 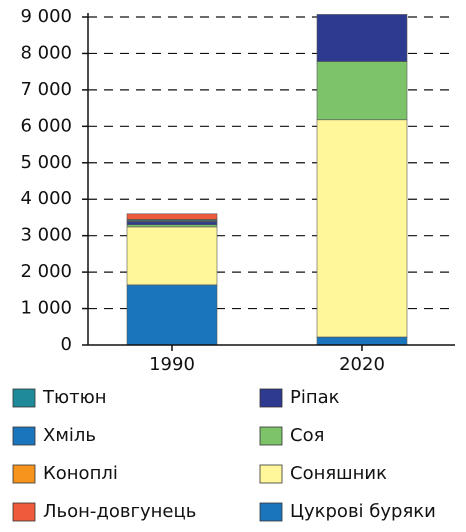 I want to click on y-tick-label: 0, so click(x=66, y=344).